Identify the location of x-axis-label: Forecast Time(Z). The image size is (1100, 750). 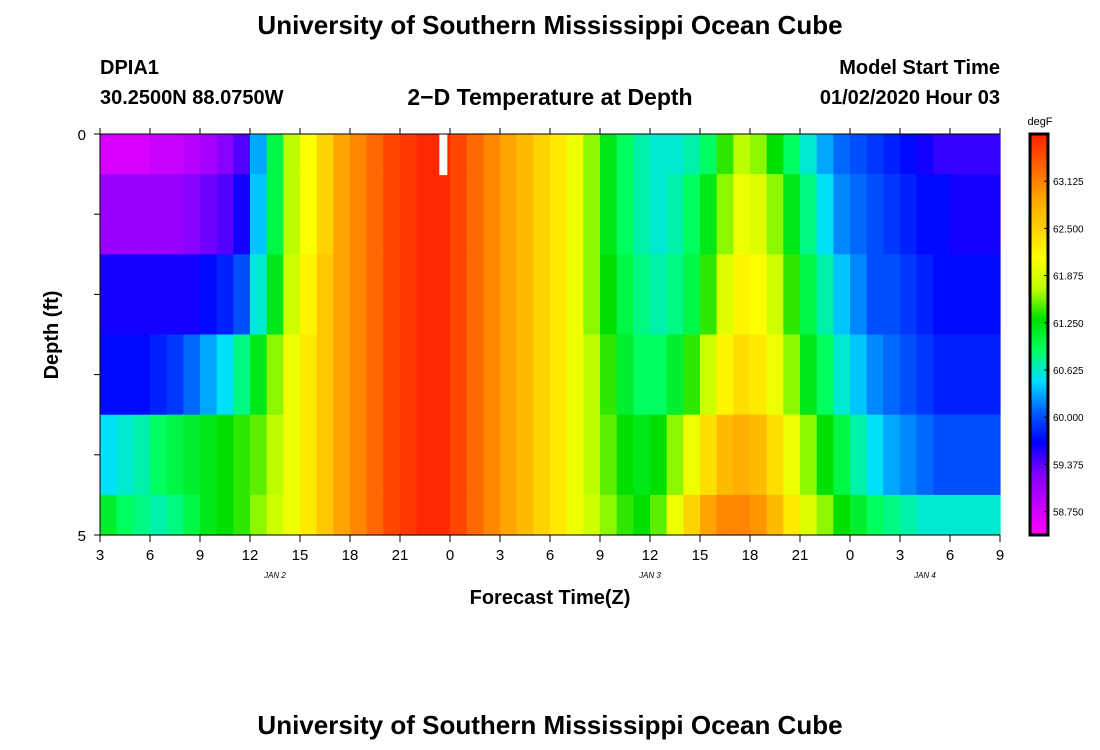
(550, 598).